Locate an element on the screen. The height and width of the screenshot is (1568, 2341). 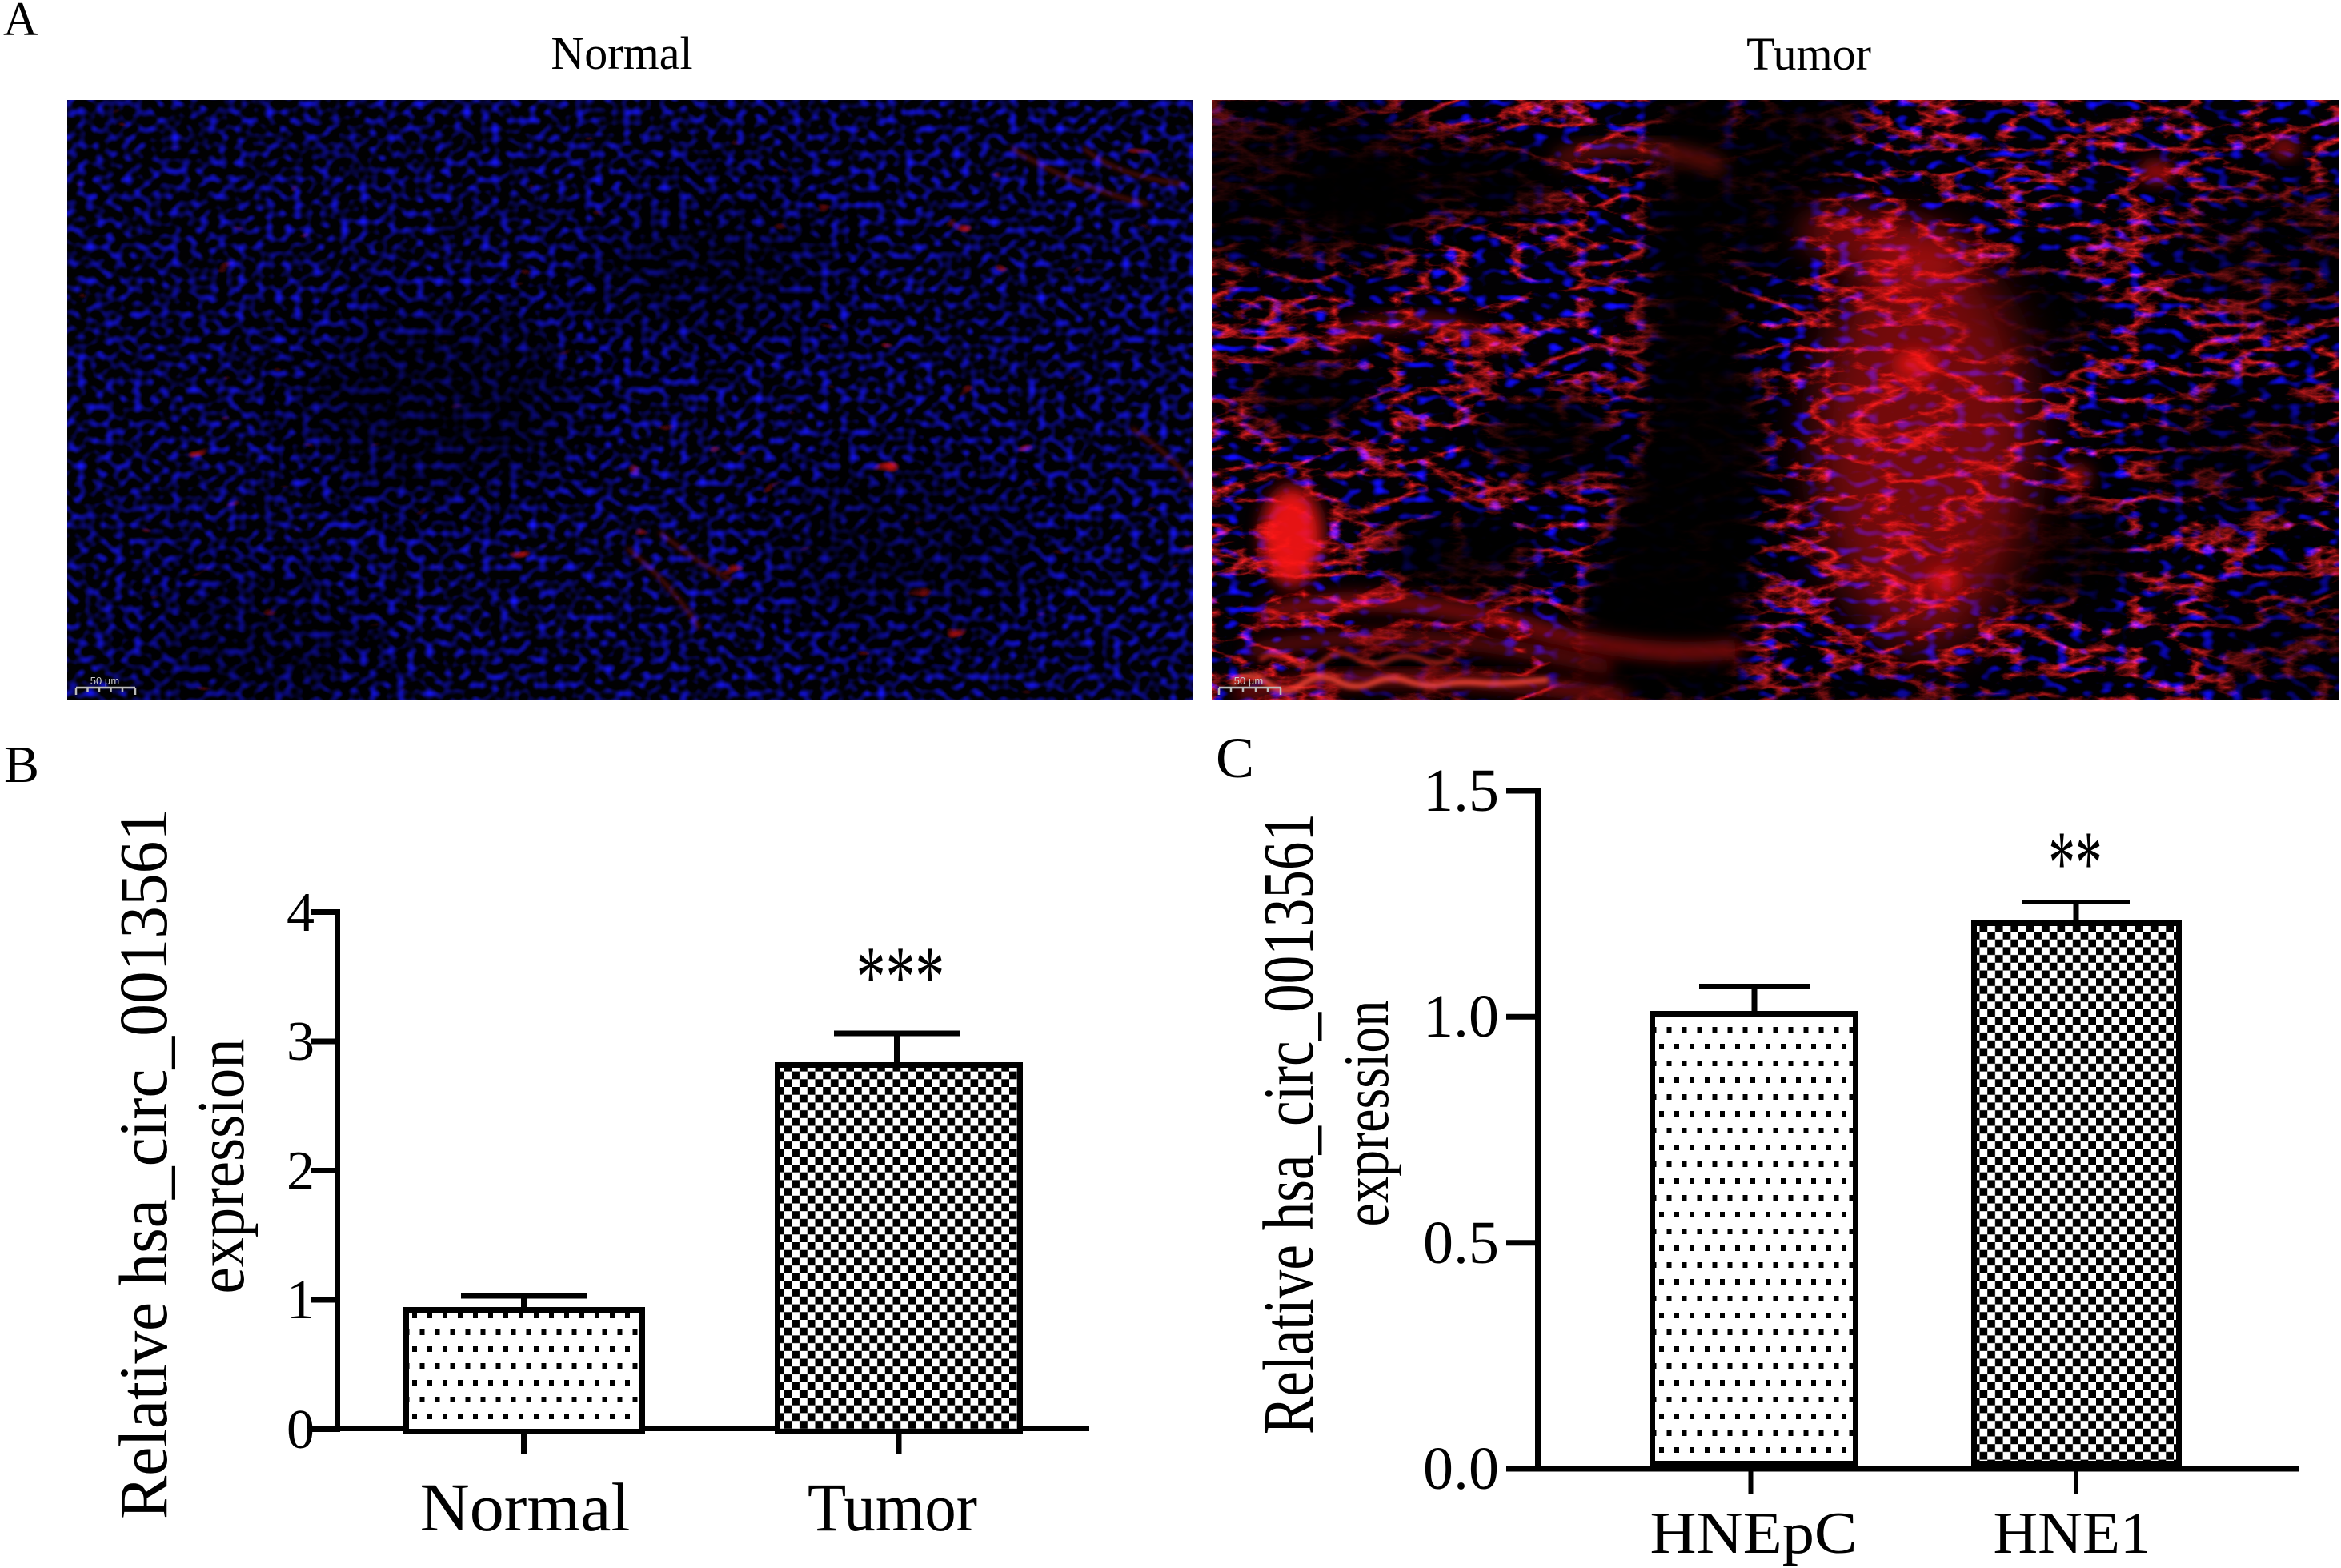
svg-text: 1.5 is located at coordinates (1461, 790).